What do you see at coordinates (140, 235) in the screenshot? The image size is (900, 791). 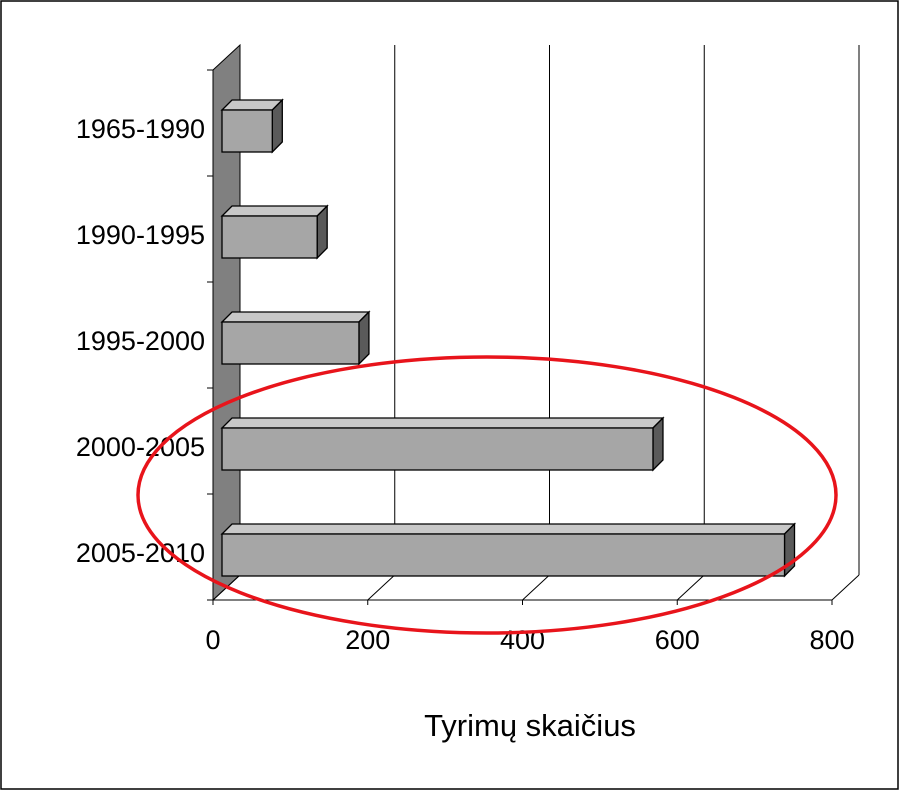 I see `y-tick-label: 1990-1995` at bounding box center [140, 235].